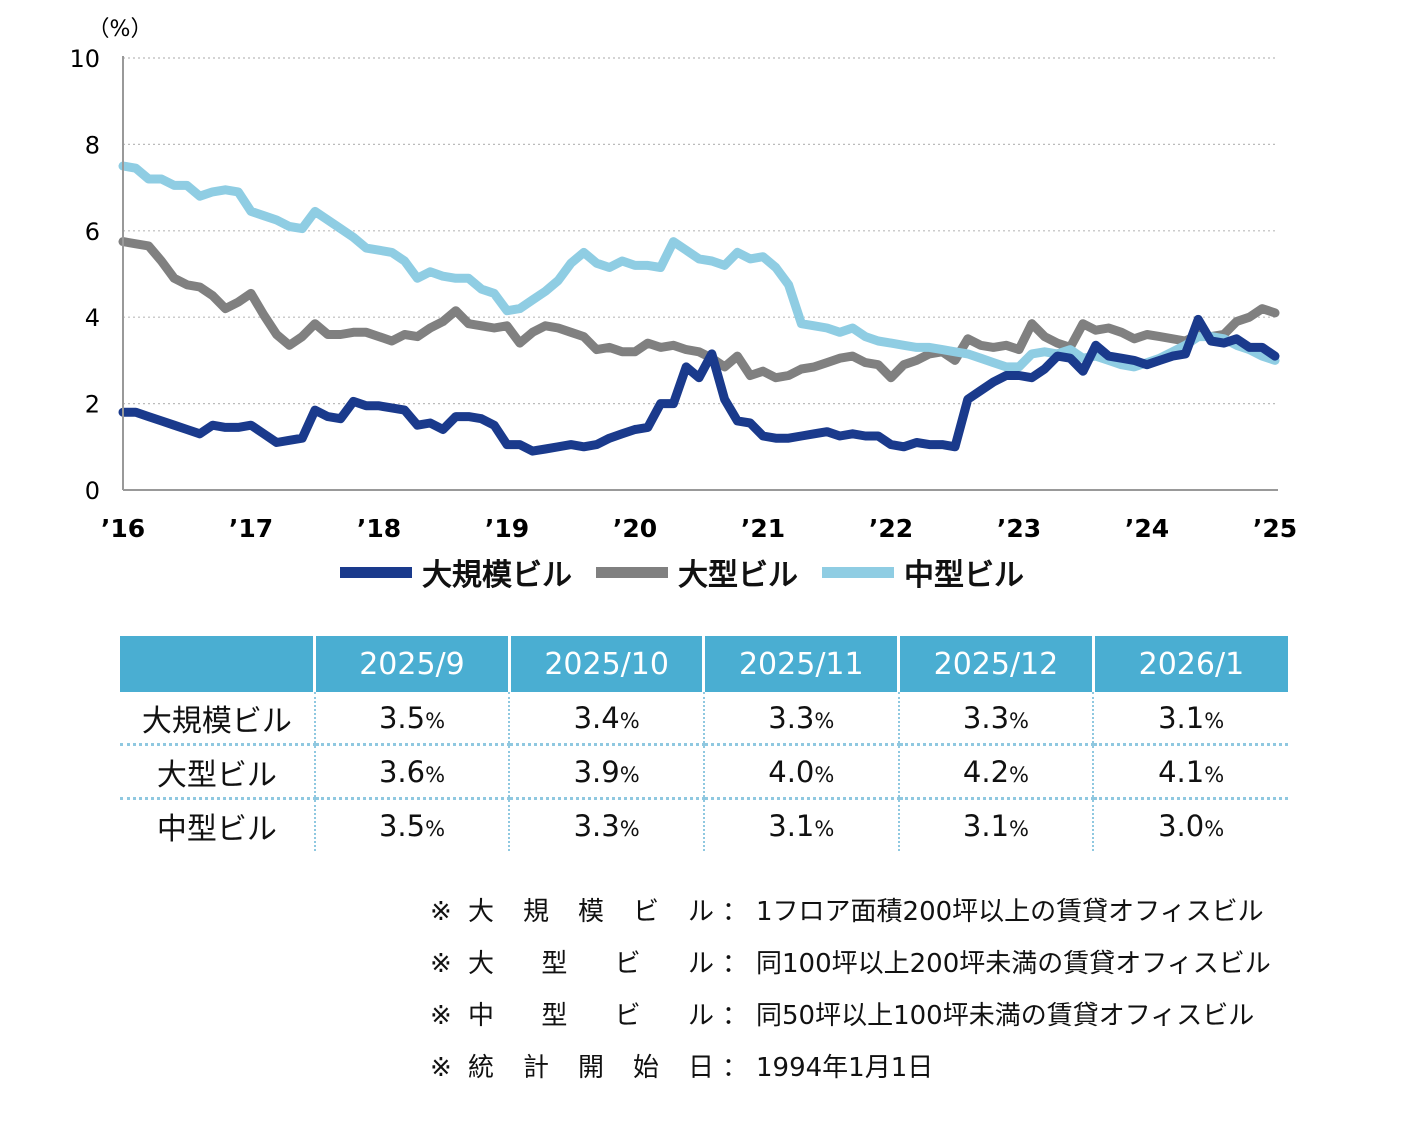  I want to click on cell-value: 3.6, so click(402, 771).